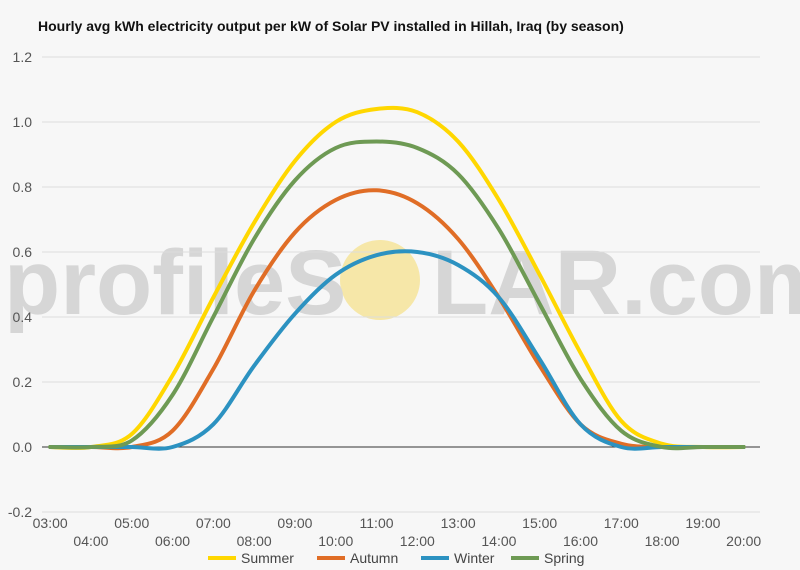  Describe the element at coordinates (254, 541) in the screenshot. I see `x-tick-label: 08:00` at that location.